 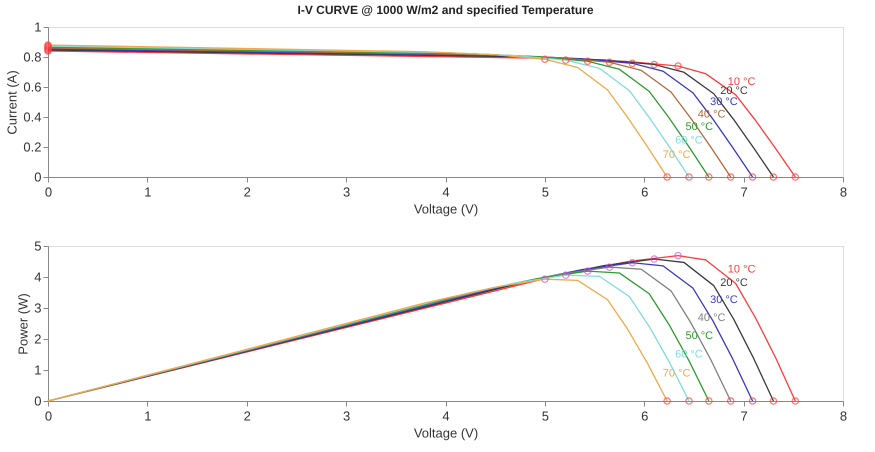 What do you see at coordinates (38, 308) in the screenshot?
I see `y-tick-label: 3` at bounding box center [38, 308].